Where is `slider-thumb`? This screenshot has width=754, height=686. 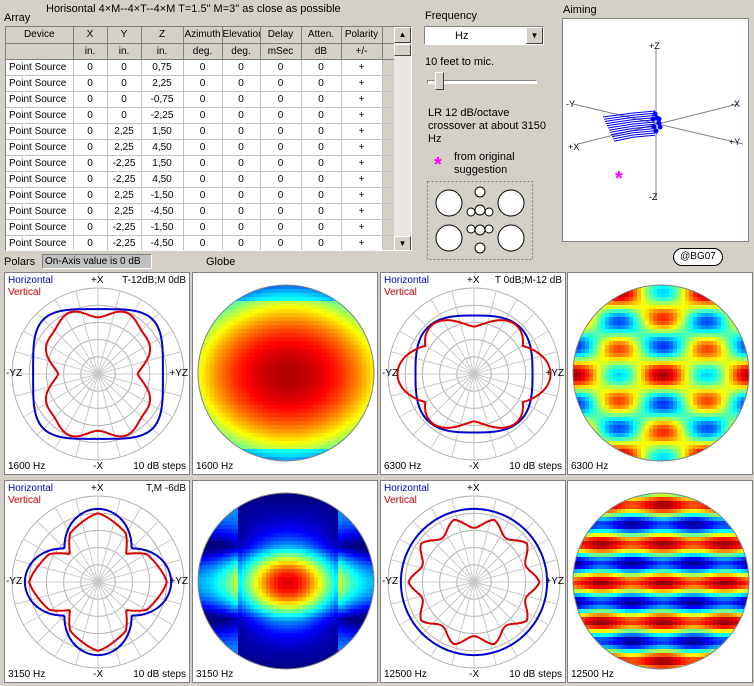
slider-thumb is located at coordinates (440, 81).